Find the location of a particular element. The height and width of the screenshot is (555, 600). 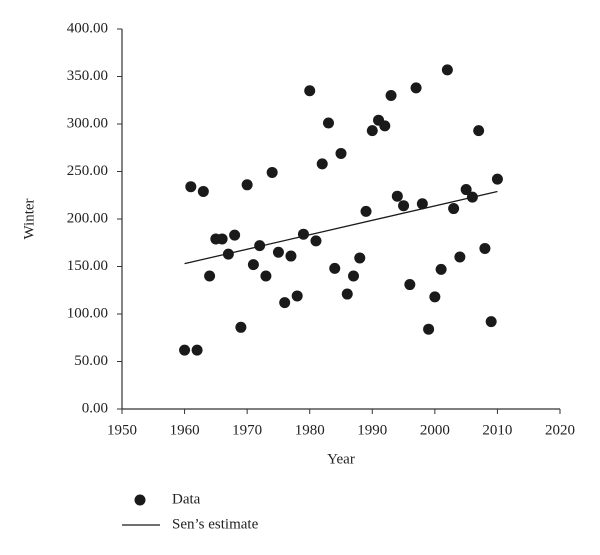

x-tick-label: 1990 is located at coordinates (372, 430).